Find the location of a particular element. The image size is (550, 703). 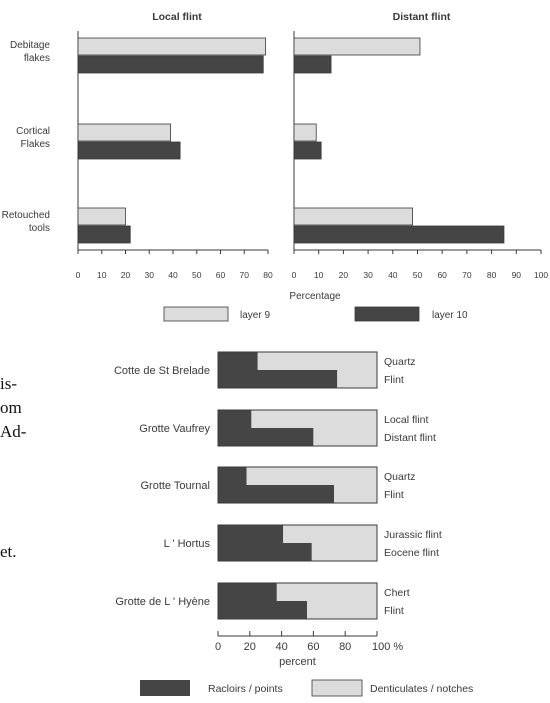

site-label: L ' Hortus is located at coordinates (187, 544).